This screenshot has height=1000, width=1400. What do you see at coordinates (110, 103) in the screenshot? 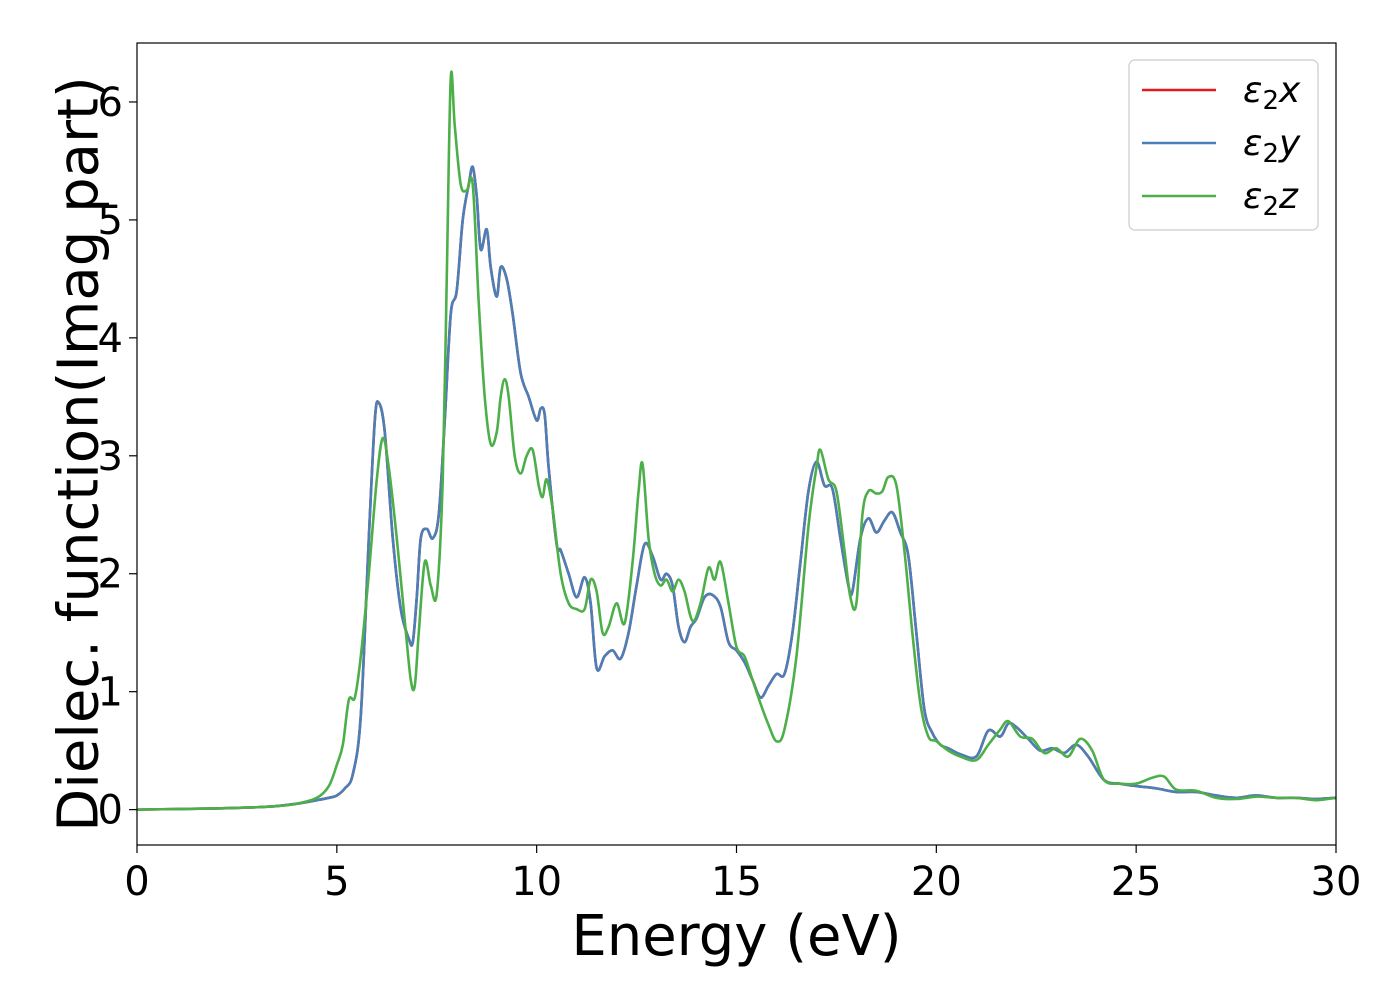
I see `y-tick-label: 6` at bounding box center [110, 103].